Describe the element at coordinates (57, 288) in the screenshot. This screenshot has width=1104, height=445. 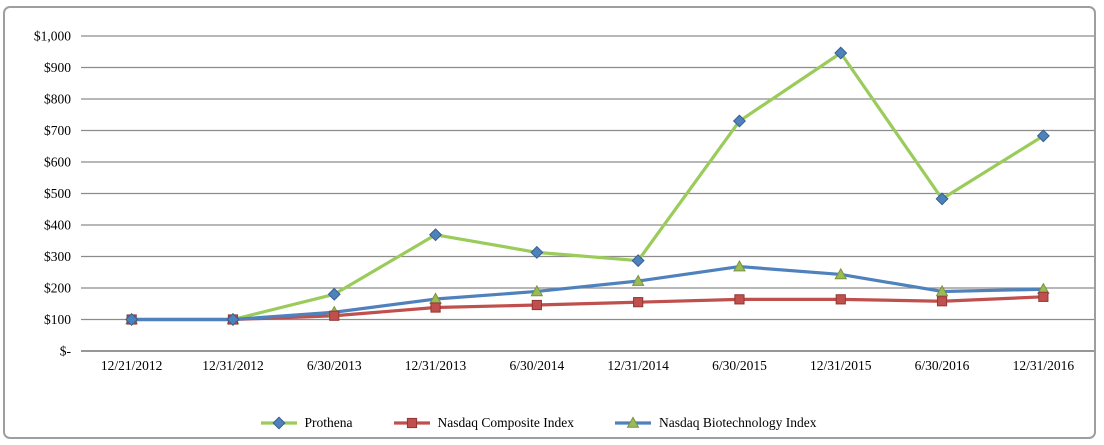
I see `y-axis-tick-label: $200` at that location.